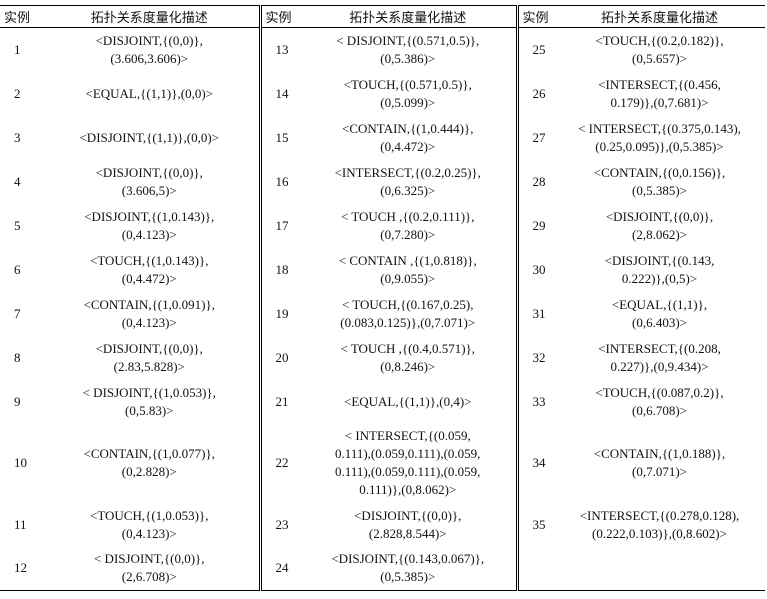 The height and width of the screenshot is (599, 767). Describe the element at coordinates (534, 313) in the screenshot. I see `instance-id: 31` at that location.